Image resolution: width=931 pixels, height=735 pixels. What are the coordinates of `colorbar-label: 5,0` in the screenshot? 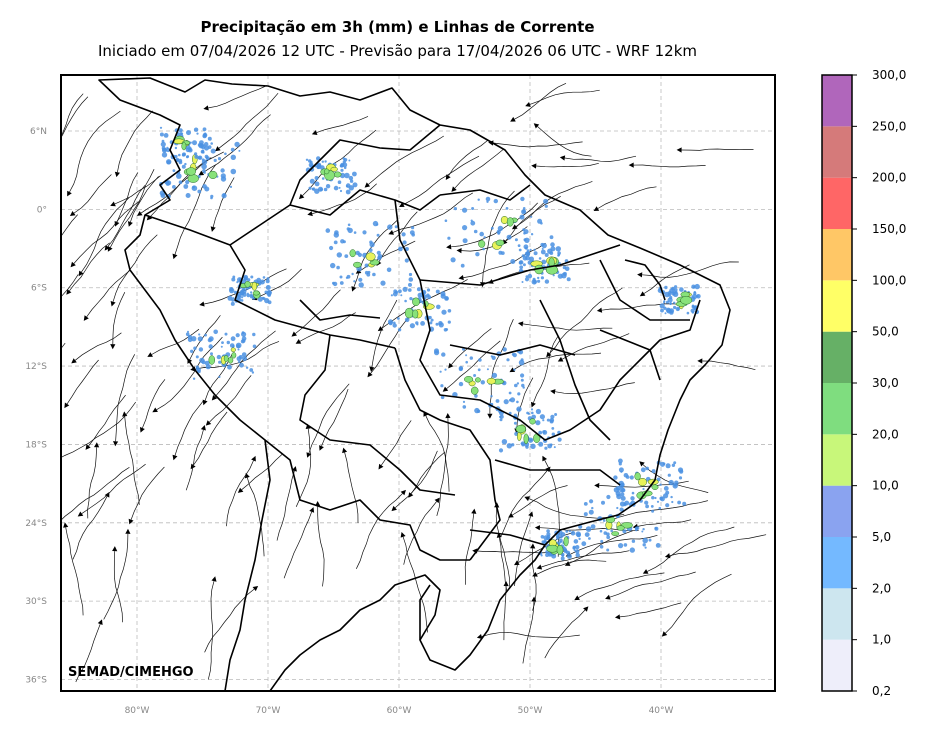 It's located at (881, 537).